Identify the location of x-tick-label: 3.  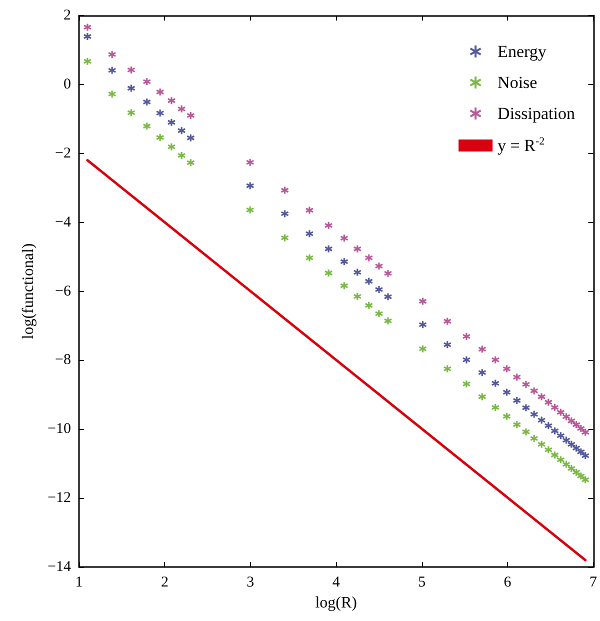
(250, 582).